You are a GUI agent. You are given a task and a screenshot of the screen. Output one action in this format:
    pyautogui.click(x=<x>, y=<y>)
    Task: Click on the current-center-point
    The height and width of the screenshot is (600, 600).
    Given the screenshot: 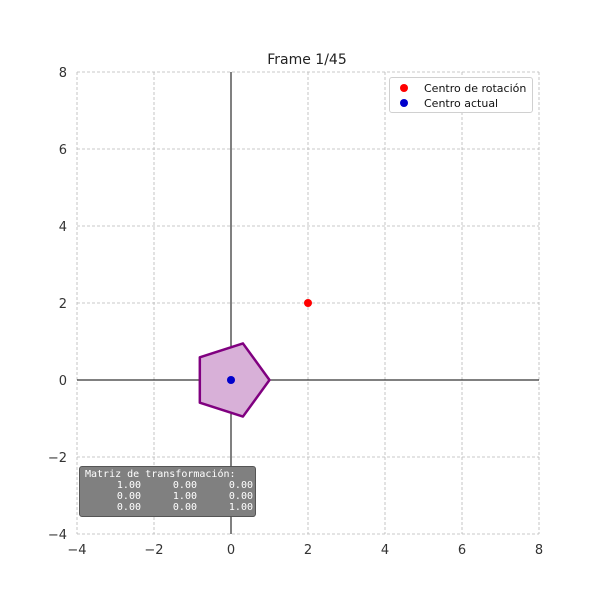 What is the action you would take?
    pyautogui.click(x=231, y=380)
    